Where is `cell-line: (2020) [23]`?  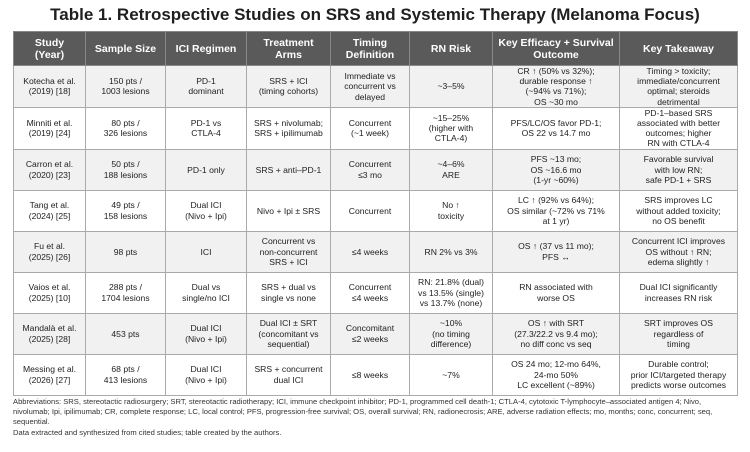
cell-line: (2020) [23] is located at coordinates (49, 174).